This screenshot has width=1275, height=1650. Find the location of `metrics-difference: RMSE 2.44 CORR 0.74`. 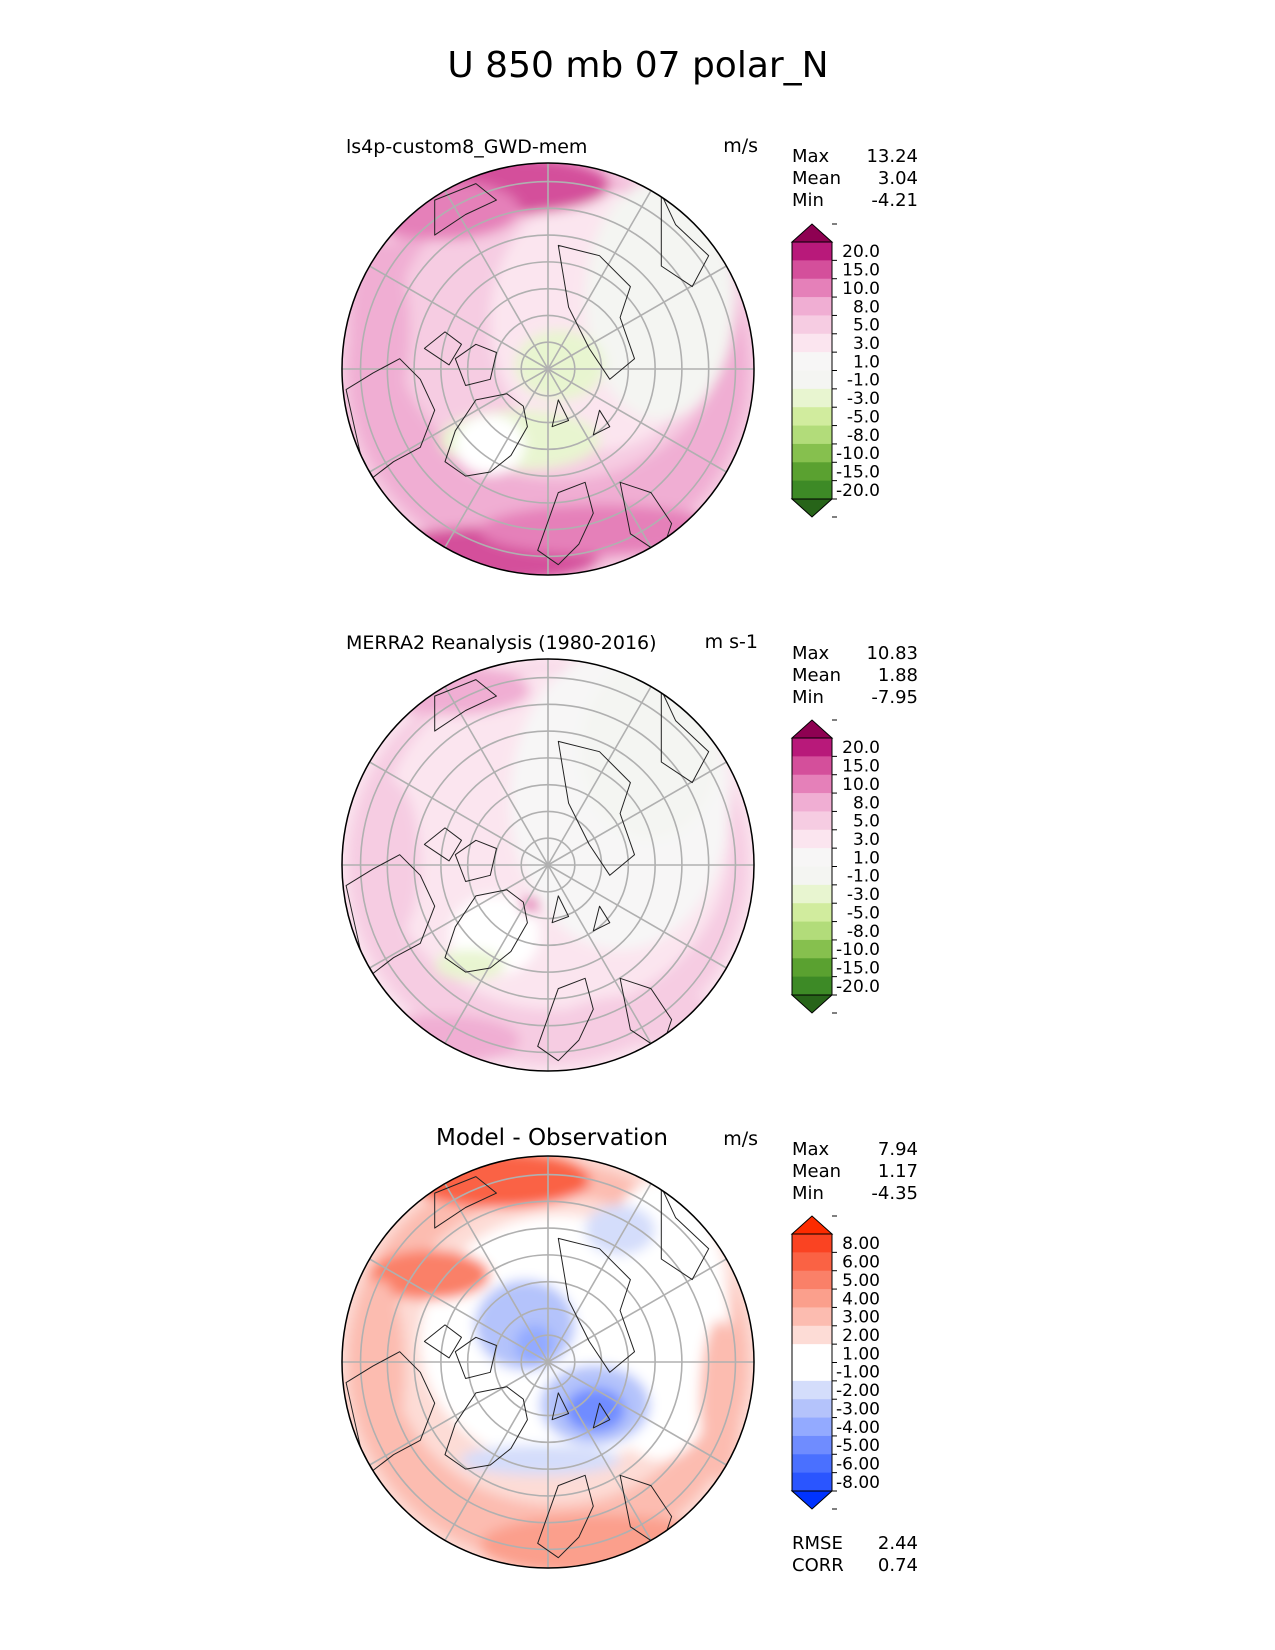

metrics-difference: RMSE 2.44 CORR 0.74 is located at coordinates (855, 1554).